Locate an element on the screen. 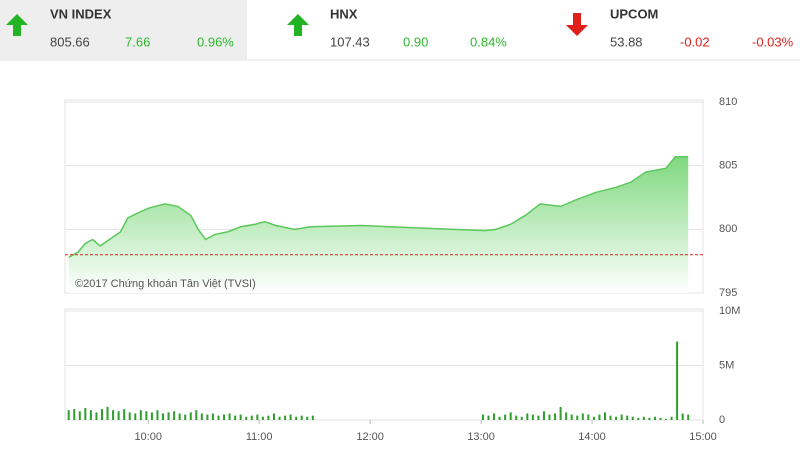 This screenshot has height=455, width=800. x-tick-label: 14:00 is located at coordinates (592, 437).